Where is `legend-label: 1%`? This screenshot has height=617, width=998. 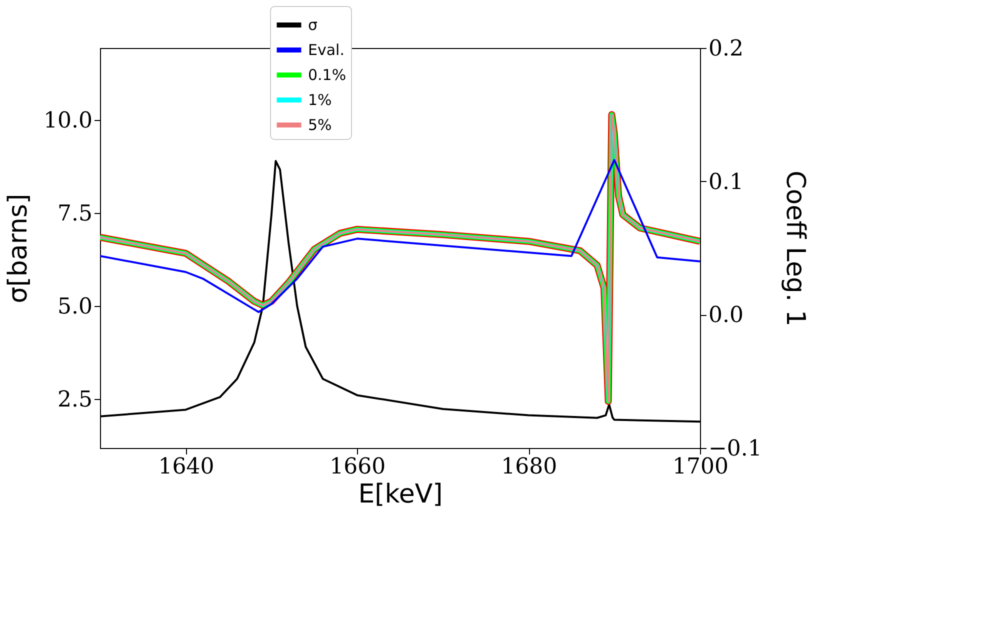 legend-label: 1% is located at coordinates (320, 100).